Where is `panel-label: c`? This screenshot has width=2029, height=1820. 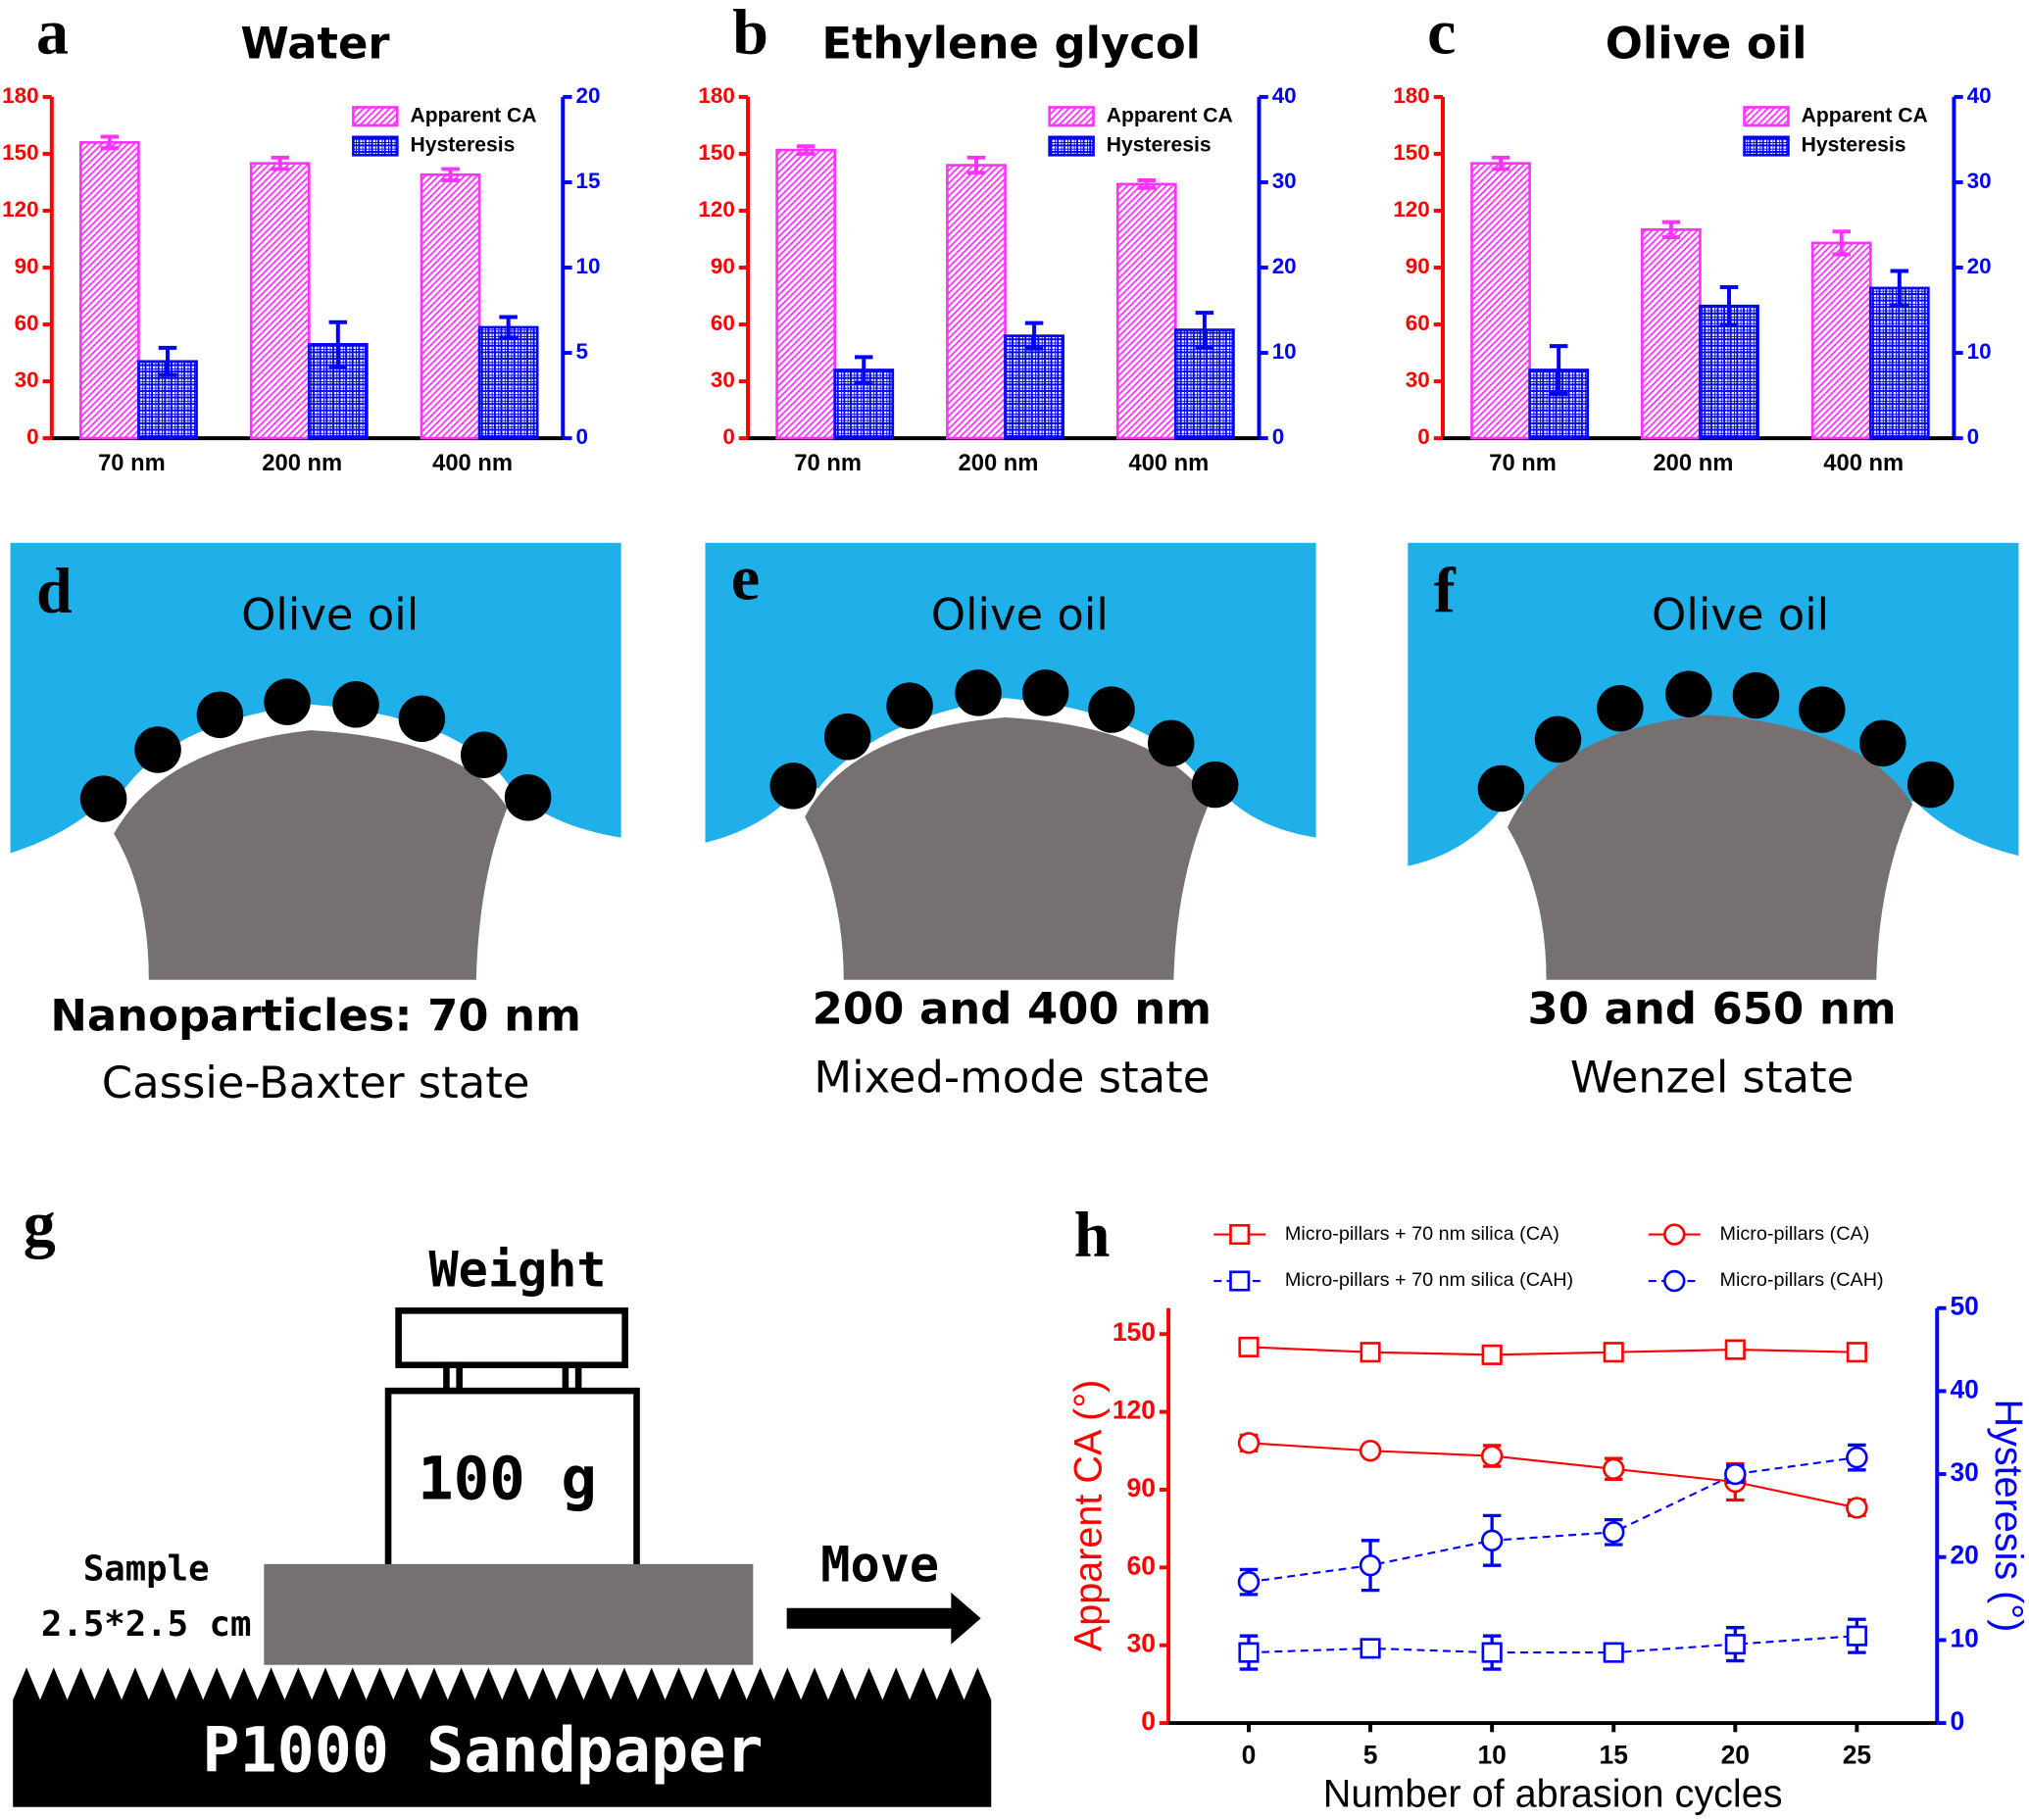 panel-label: c is located at coordinates (1441, 34).